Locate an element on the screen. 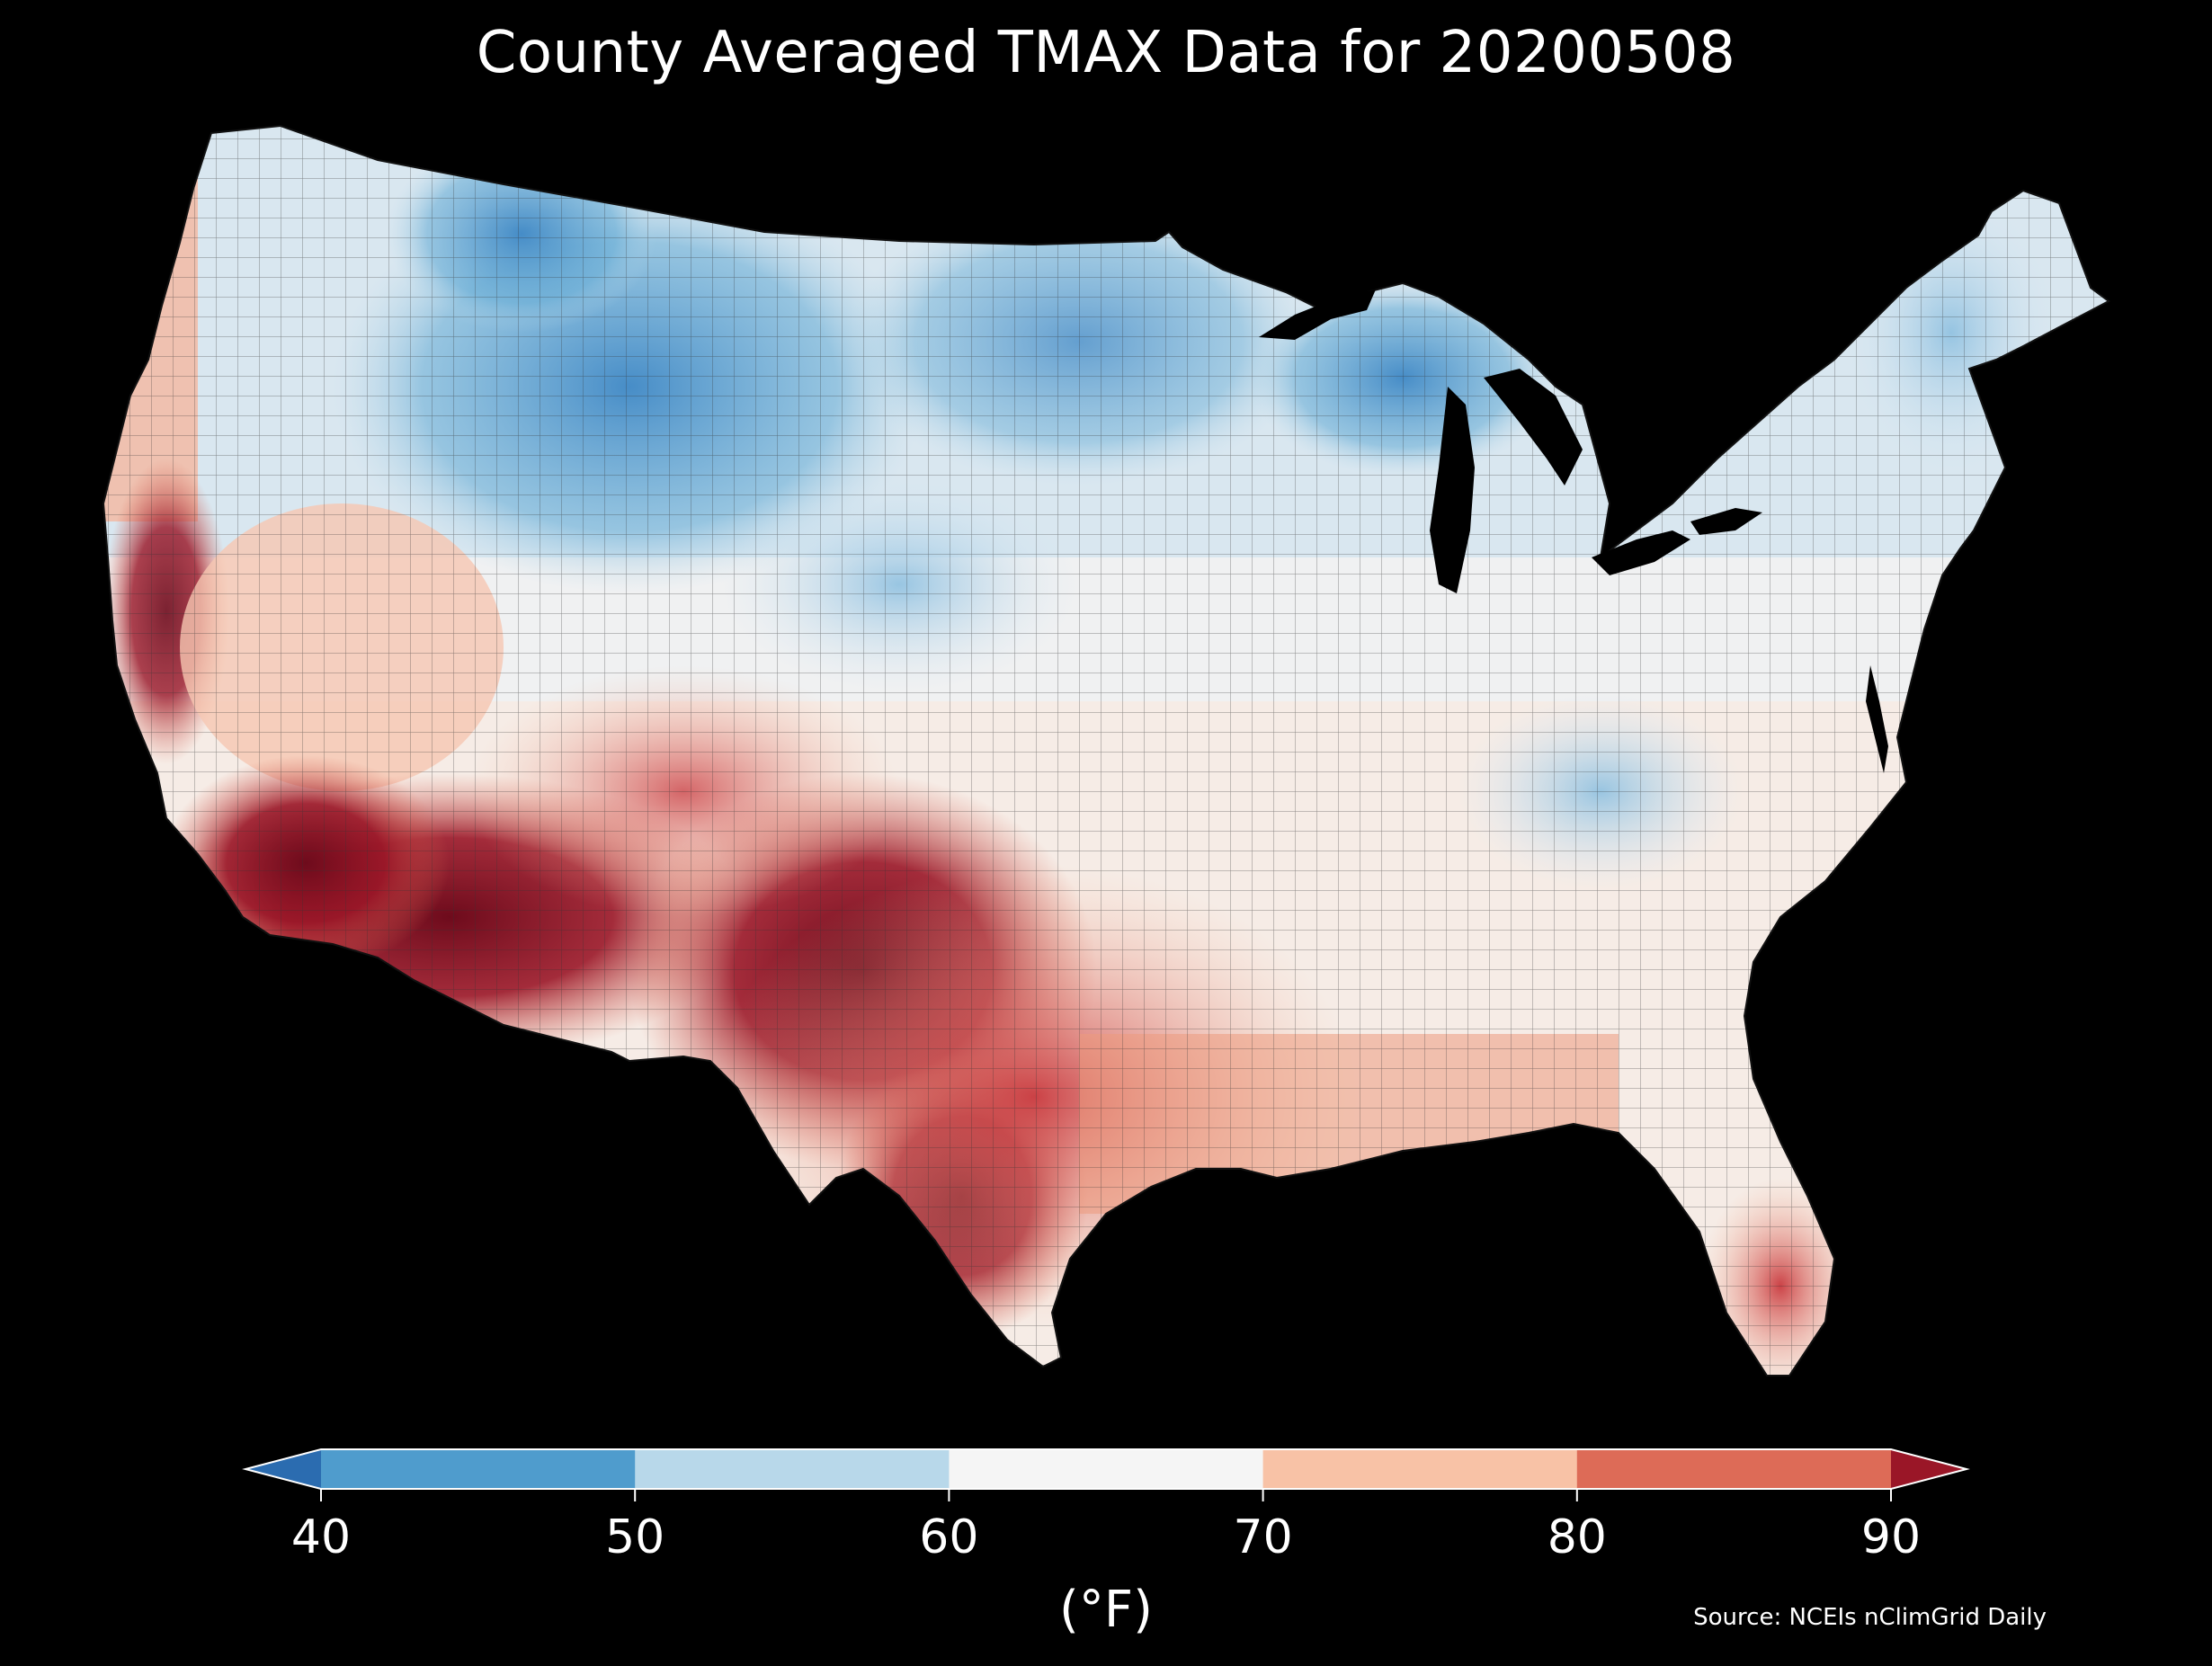  colorbar-extend-low is located at coordinates (283, 1469).